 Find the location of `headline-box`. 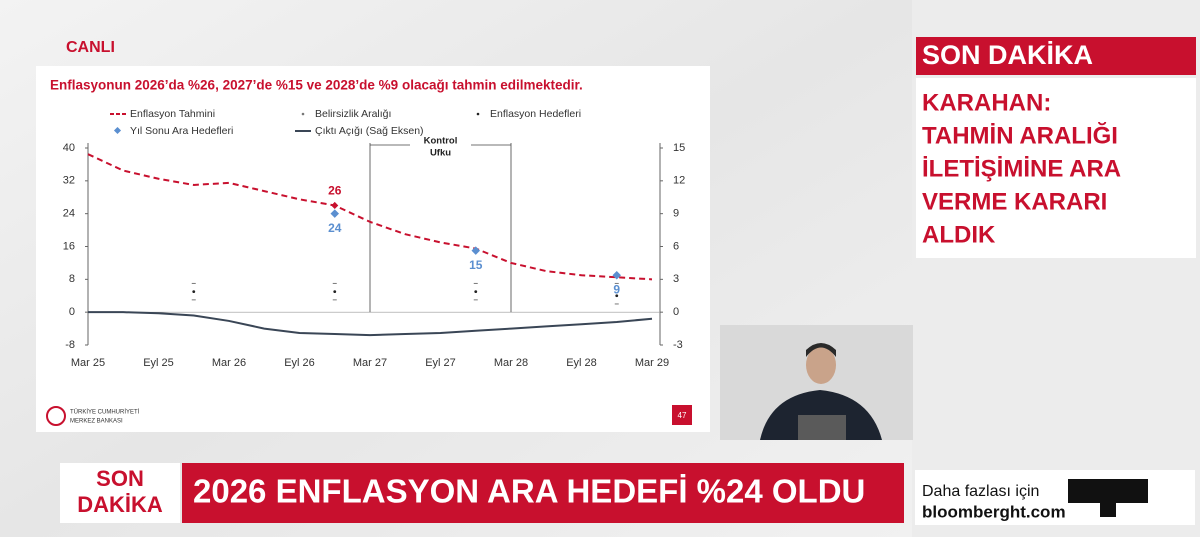

headline-box is located at coordinates (1056, 168).